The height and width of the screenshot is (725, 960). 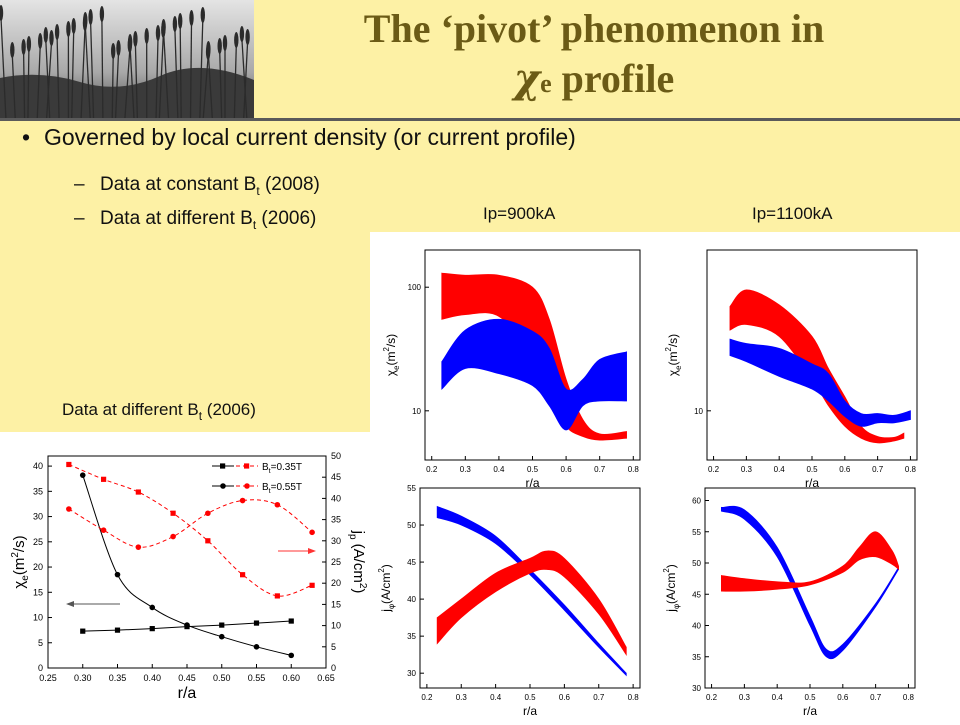 I want to click on y-tick-label: 50, so click(x=696, y=563).